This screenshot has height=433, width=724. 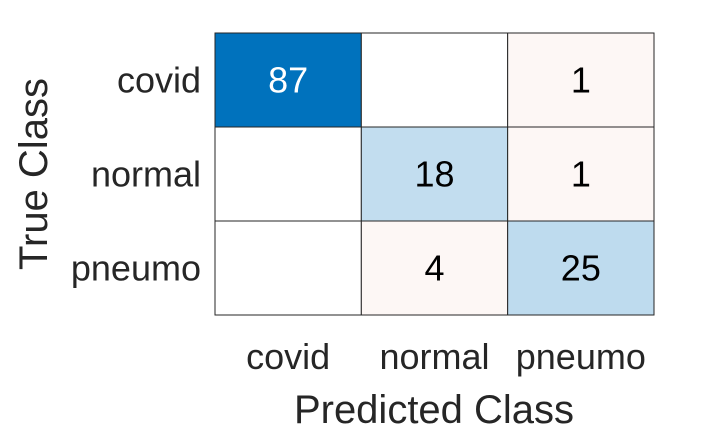 I want to click on cell-value-normal-normal: 18, so click(x=434, y=174).